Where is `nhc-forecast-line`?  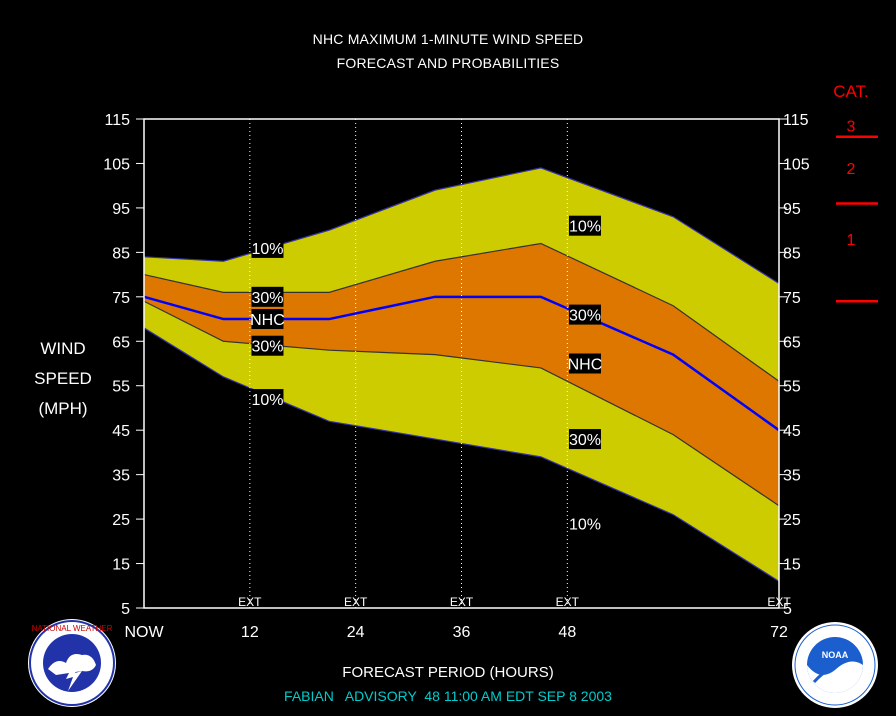 nhc-forecast-line is located at coordinates (461, 363).